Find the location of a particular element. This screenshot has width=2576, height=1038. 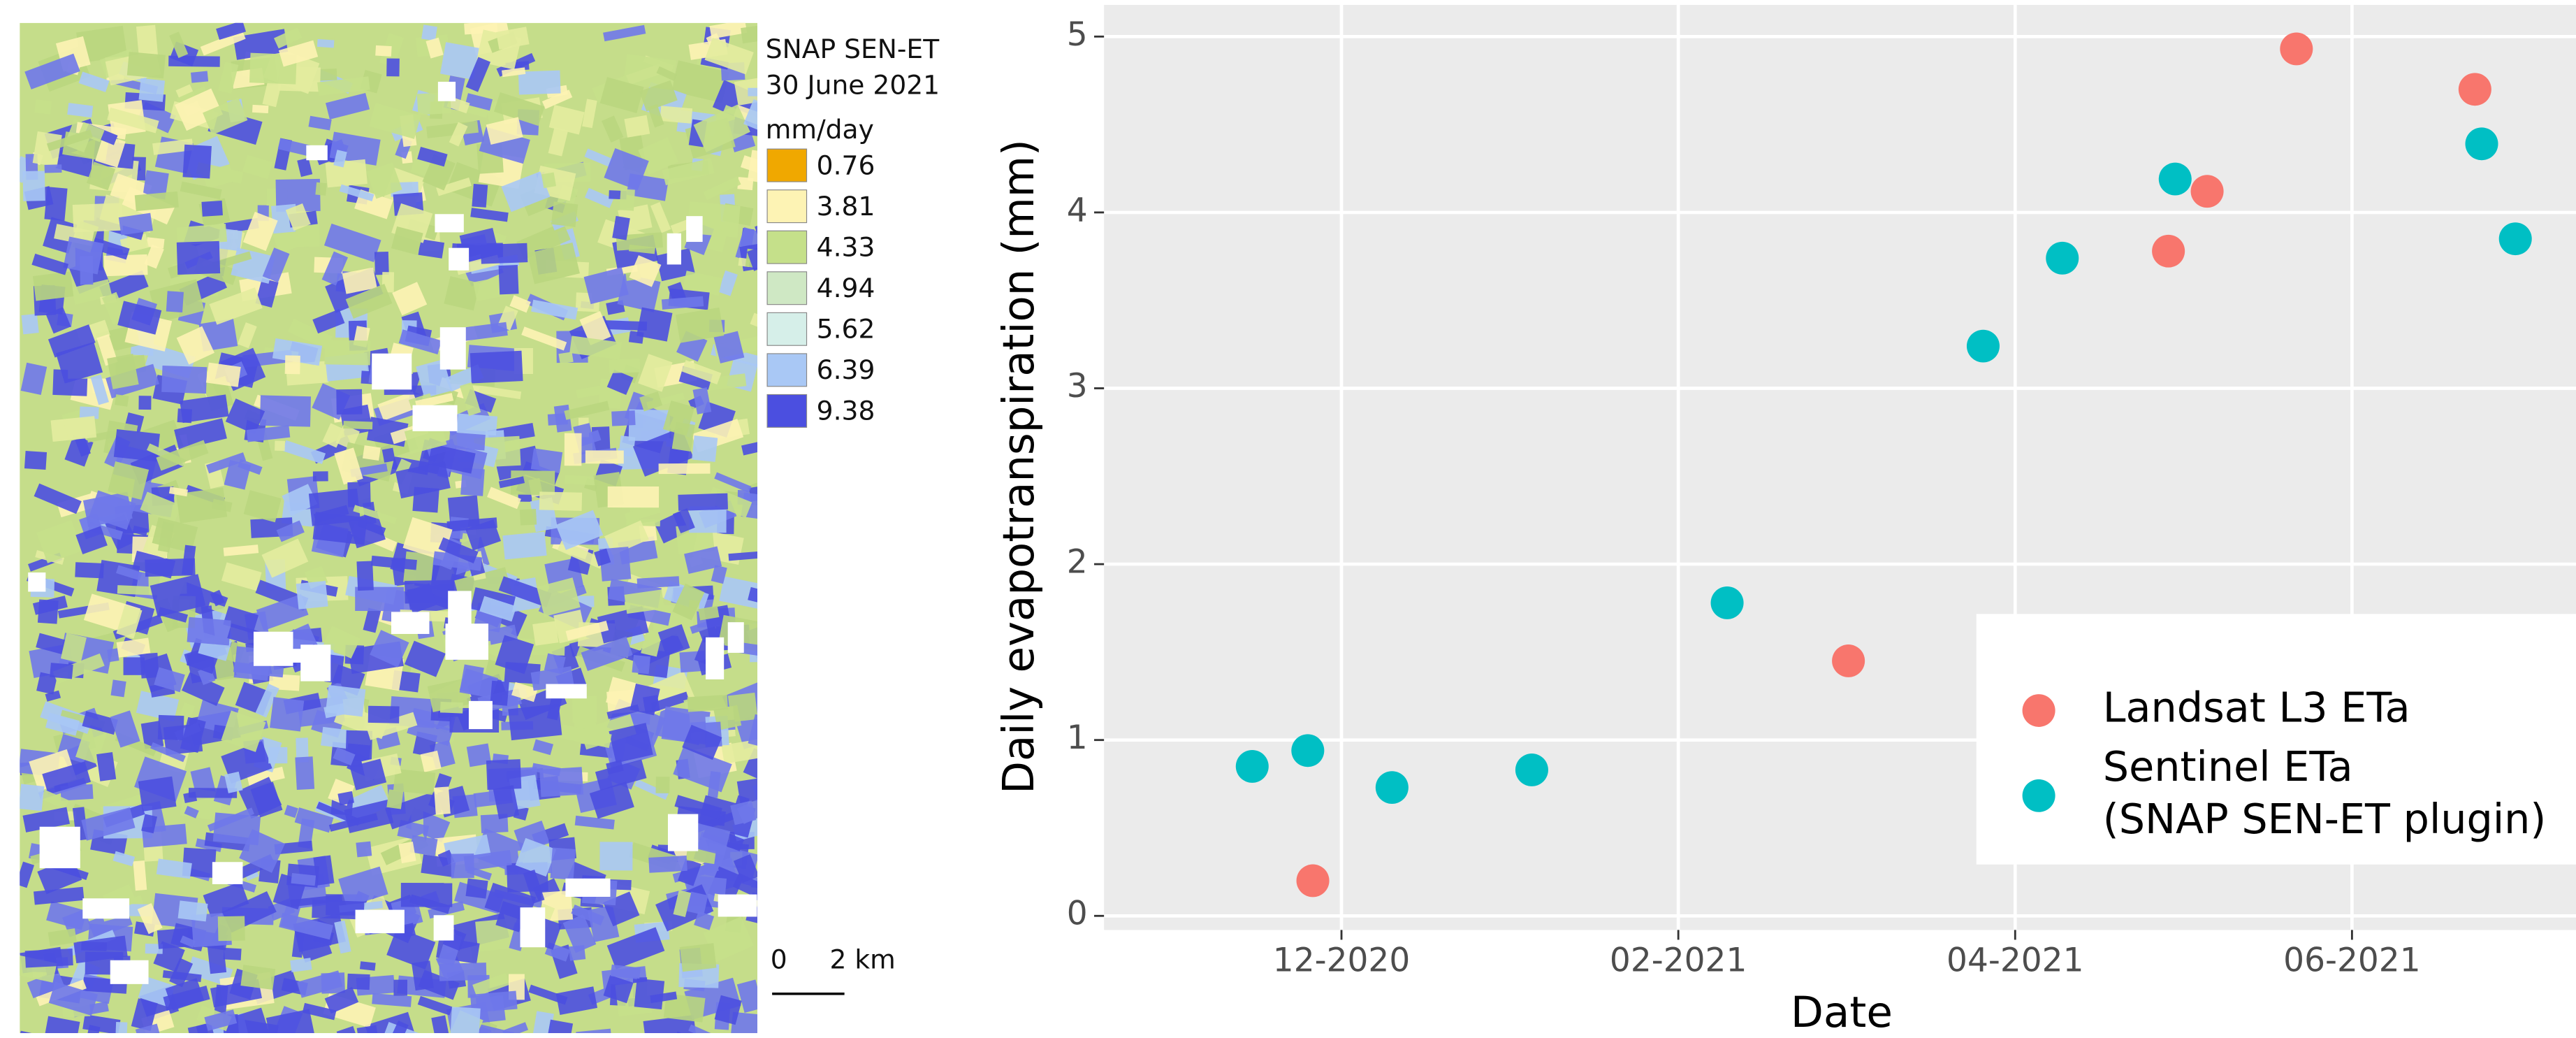

y-tick-label: 0 is located at coordinates (1077, 914).